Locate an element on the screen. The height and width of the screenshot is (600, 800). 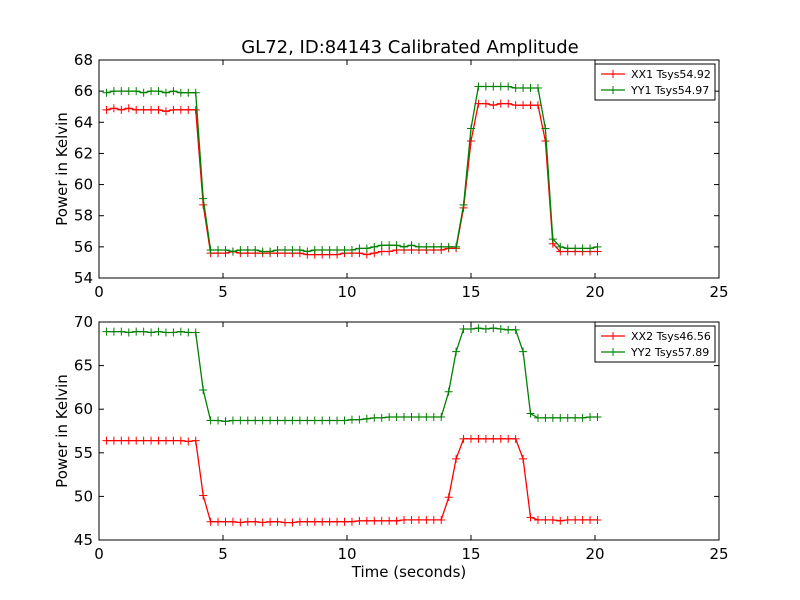
legend: XX2 Tsys46.56 YY2 Tsys57.89 is located at coordinates (655, 344).